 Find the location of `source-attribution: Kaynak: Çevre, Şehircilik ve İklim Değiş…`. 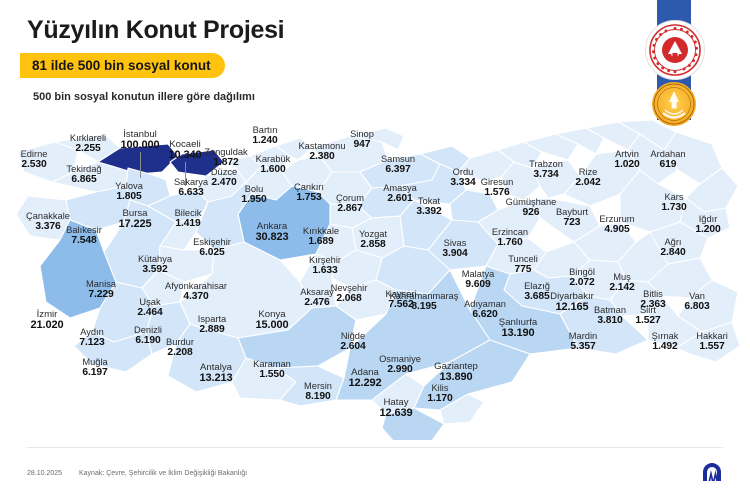

source-attribution: Kaynak: Çevre, Şehircilik ve İklim Değiş… is located at coordinates (163, 473).